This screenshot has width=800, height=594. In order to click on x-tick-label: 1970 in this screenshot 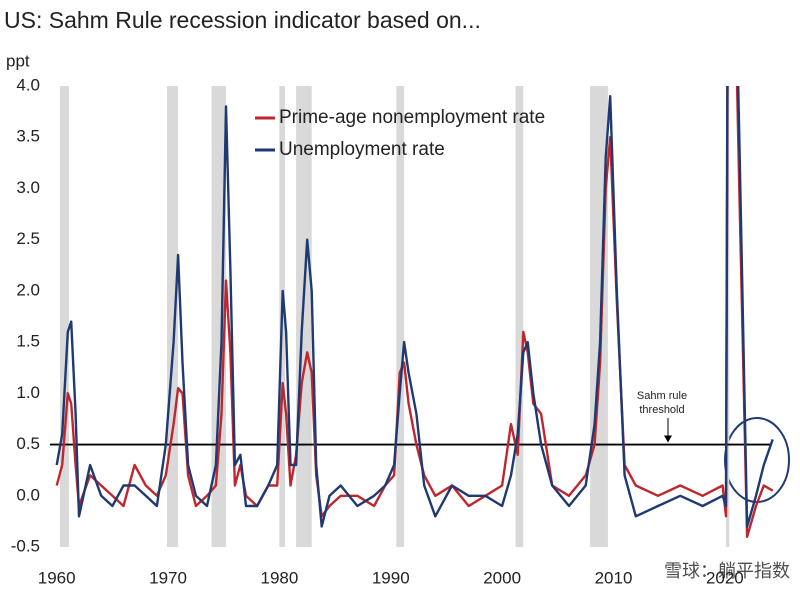, I will do `click(168, 577)`.